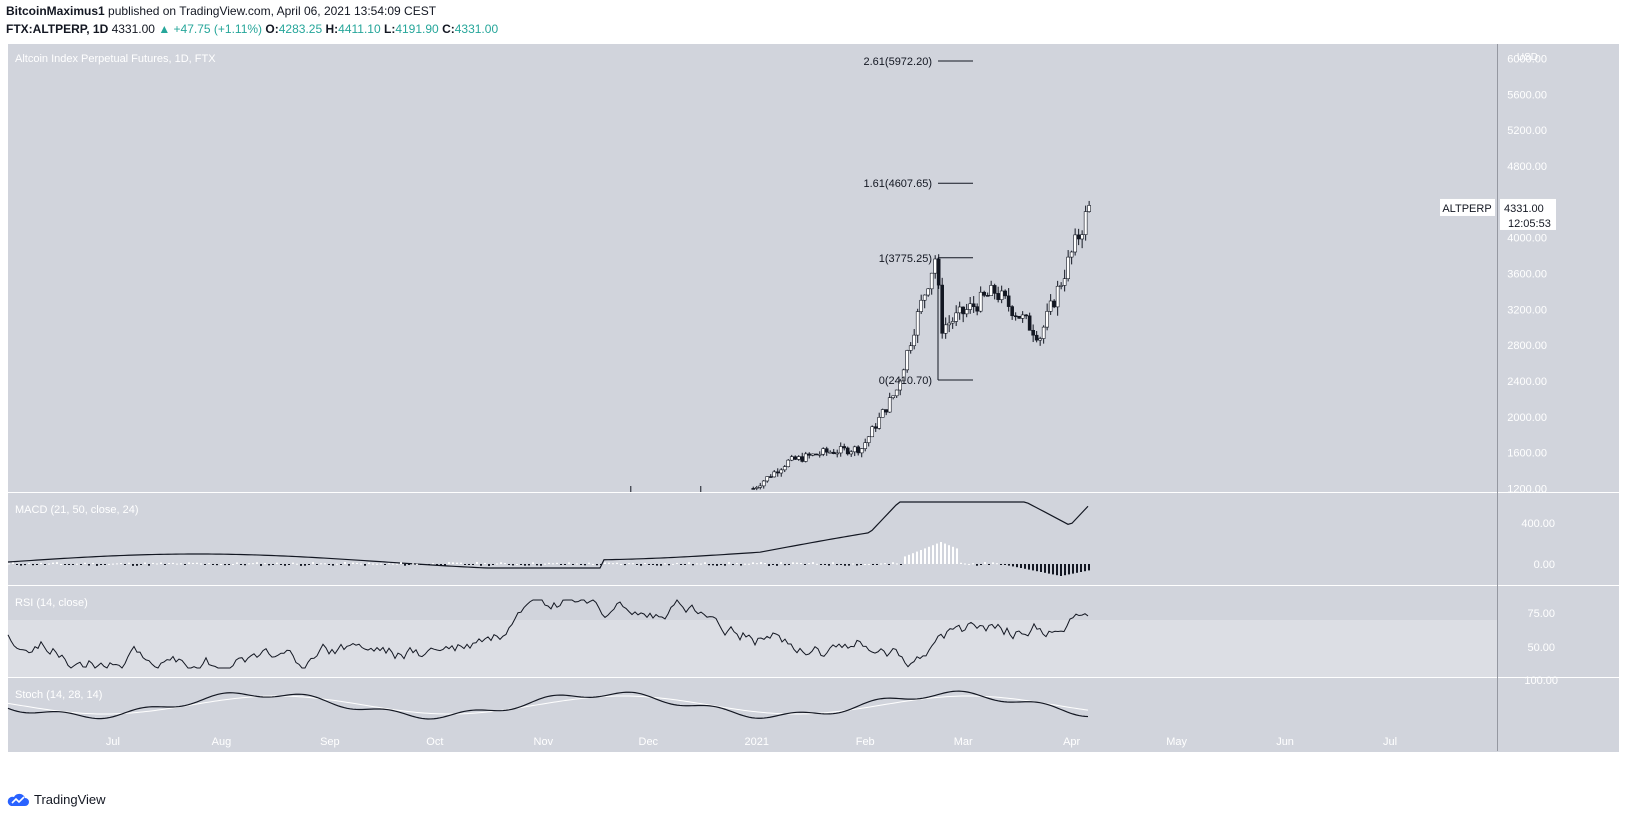 This screenshot has width=1627, height=819. Describe the element at coordinates (1527, 382) in the screenshot. I see `y-tick-label: 2400.00` at that location.